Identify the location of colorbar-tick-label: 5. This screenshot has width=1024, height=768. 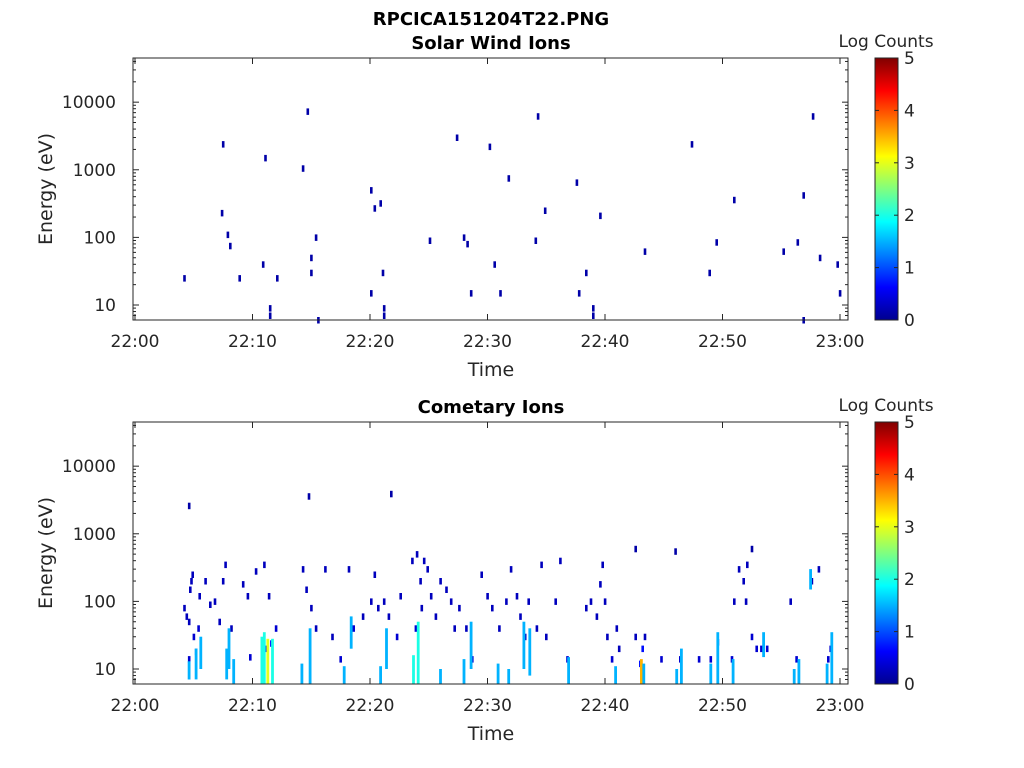
(909, 59).